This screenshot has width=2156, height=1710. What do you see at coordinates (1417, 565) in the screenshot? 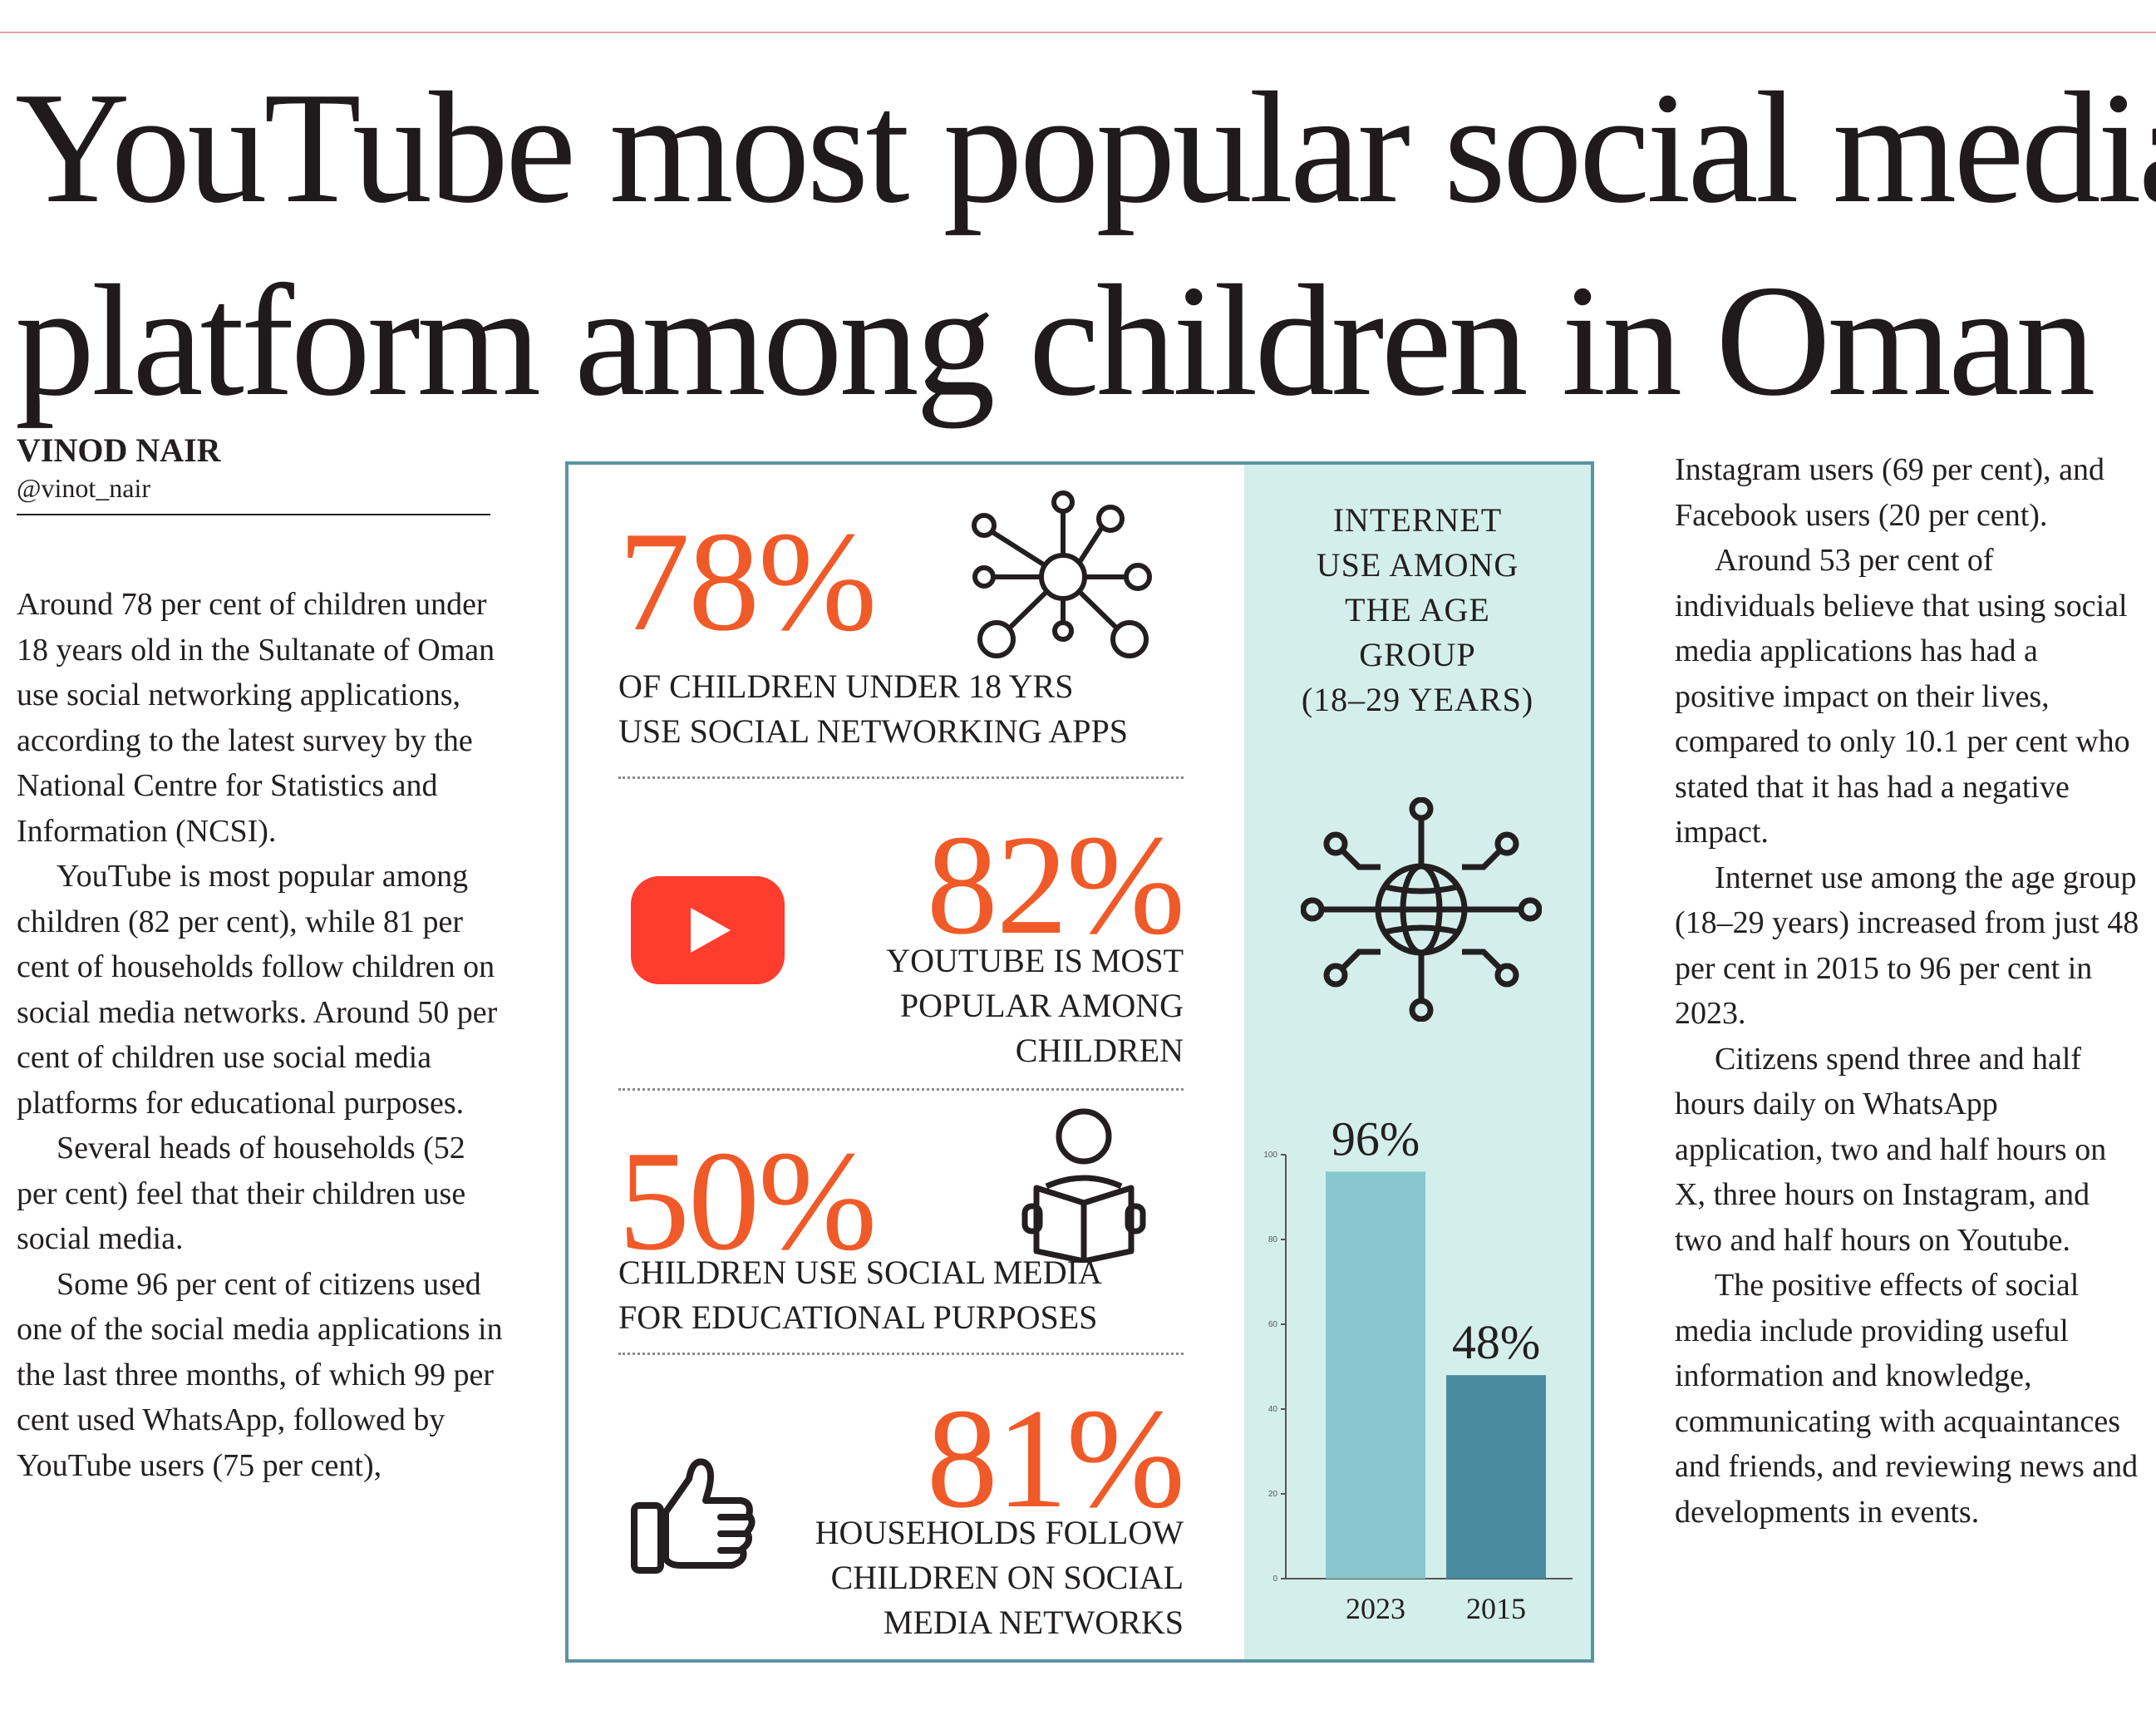
I see `panel-title-line: USE AMONG` at bounding box center [1417, 565].